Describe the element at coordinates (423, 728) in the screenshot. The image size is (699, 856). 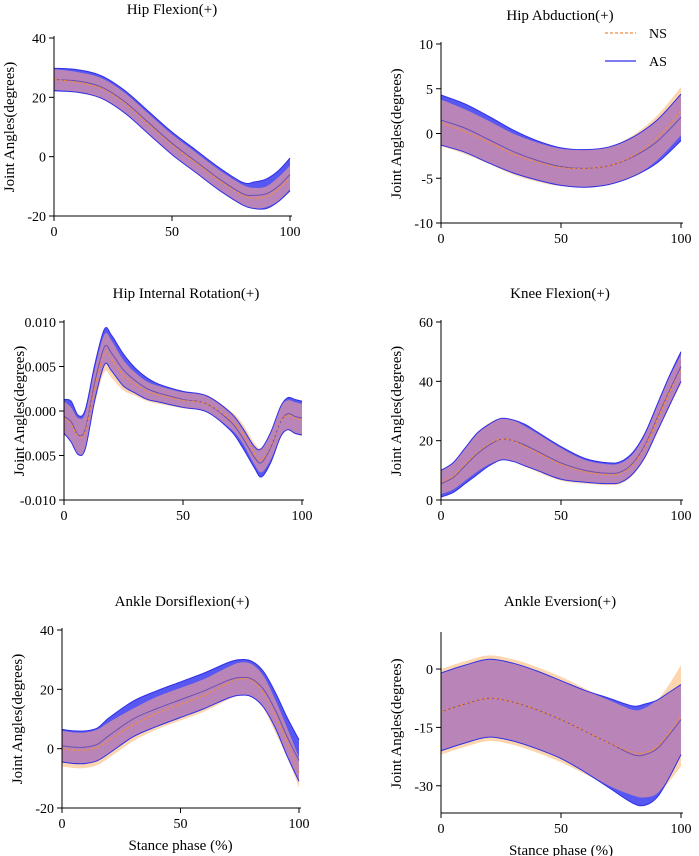
I see `y-tick-label: -15` at that location.